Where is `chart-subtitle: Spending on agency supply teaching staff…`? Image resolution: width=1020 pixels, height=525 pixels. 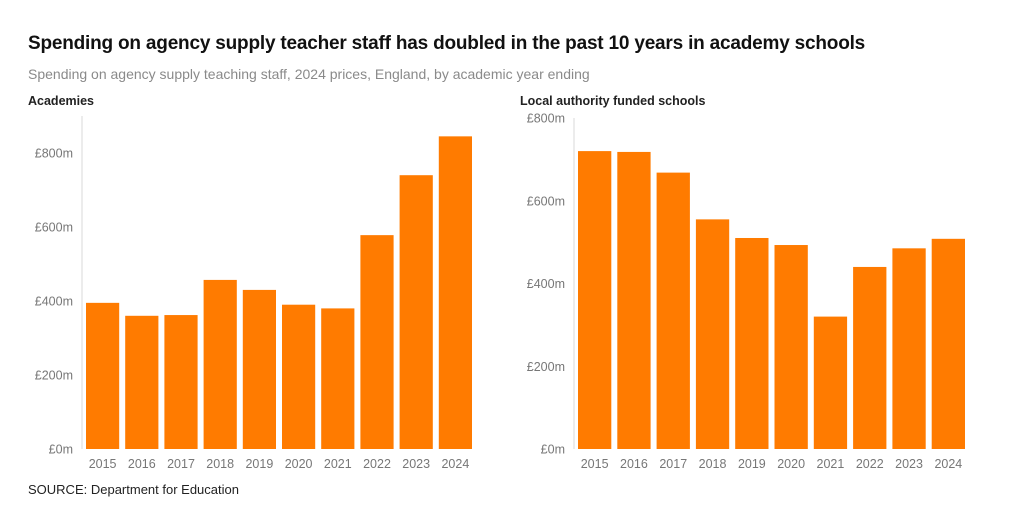 chart-subtitle: Spending on agency supply teaching staff… is located at coordinates (309, 74).